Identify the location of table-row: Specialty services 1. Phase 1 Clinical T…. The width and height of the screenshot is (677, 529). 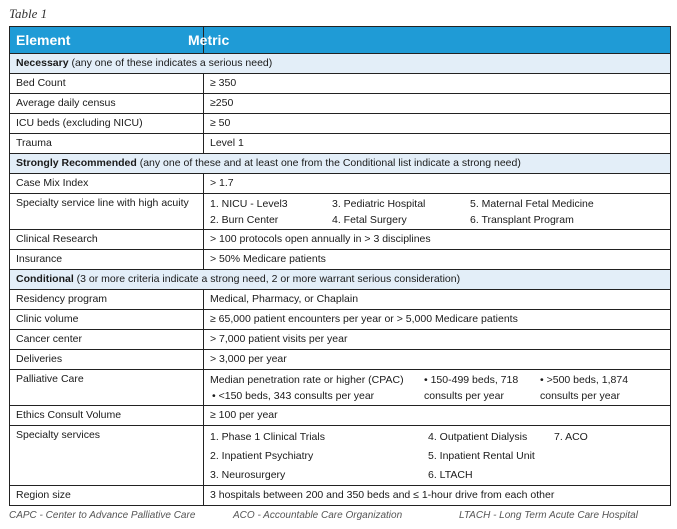
(340, 455).